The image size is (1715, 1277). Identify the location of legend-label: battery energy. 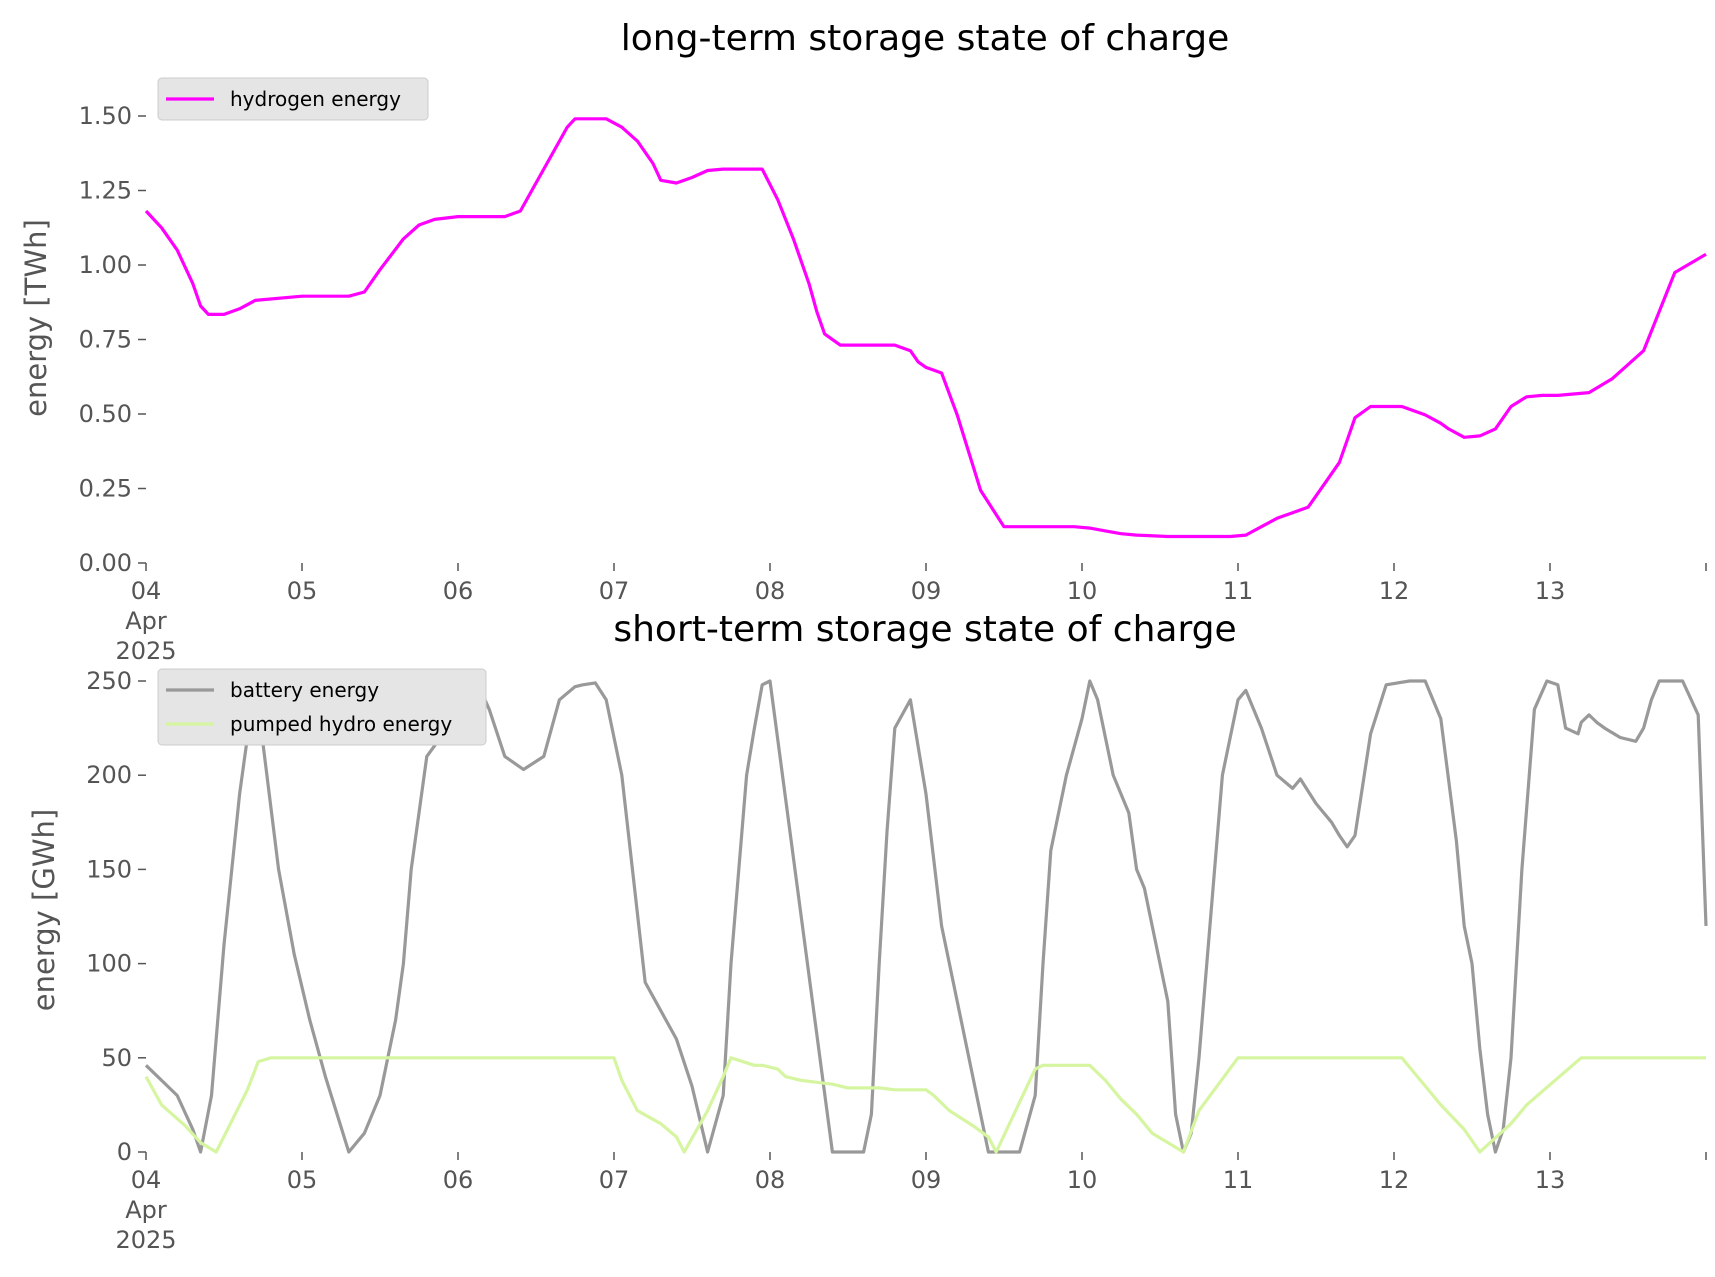
(304, 690).